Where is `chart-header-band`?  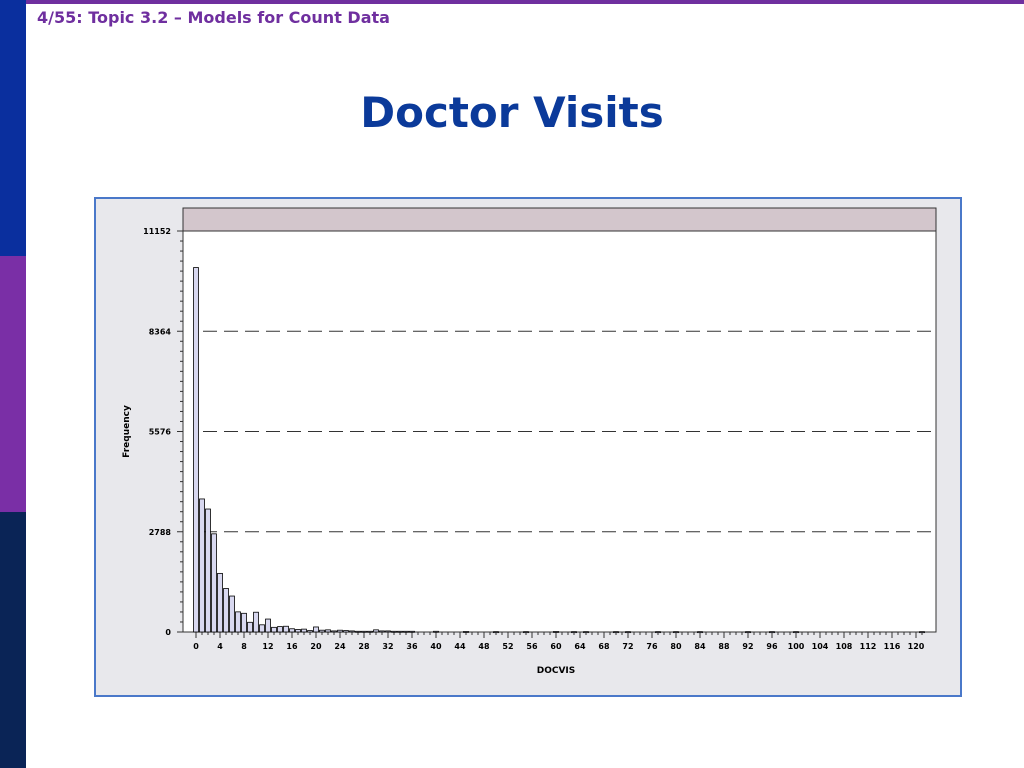
chart-header-band is located at coordinates (559, 219).